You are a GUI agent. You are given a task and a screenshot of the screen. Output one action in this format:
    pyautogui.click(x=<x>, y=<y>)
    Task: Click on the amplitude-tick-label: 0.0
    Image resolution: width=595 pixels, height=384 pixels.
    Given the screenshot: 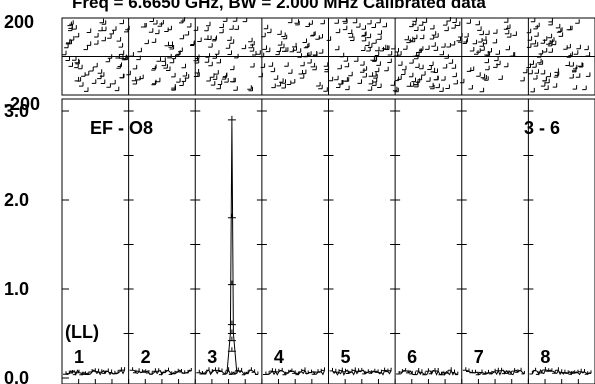 What is the action you would take?
    pyautogui.click(x=16, y=376)
    